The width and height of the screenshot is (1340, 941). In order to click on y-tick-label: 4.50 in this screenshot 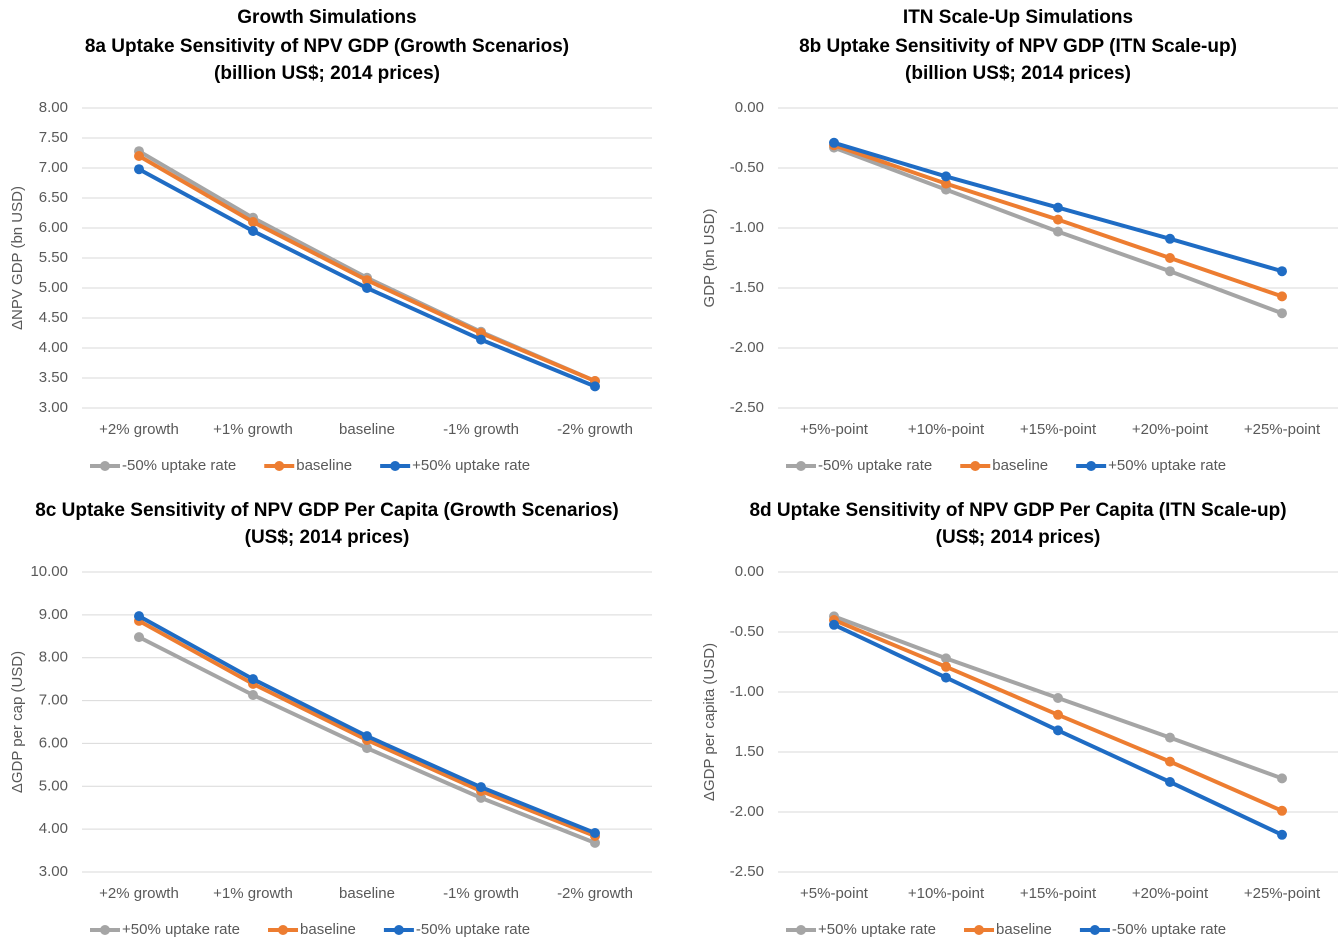, I will do `click(53, 317)`.